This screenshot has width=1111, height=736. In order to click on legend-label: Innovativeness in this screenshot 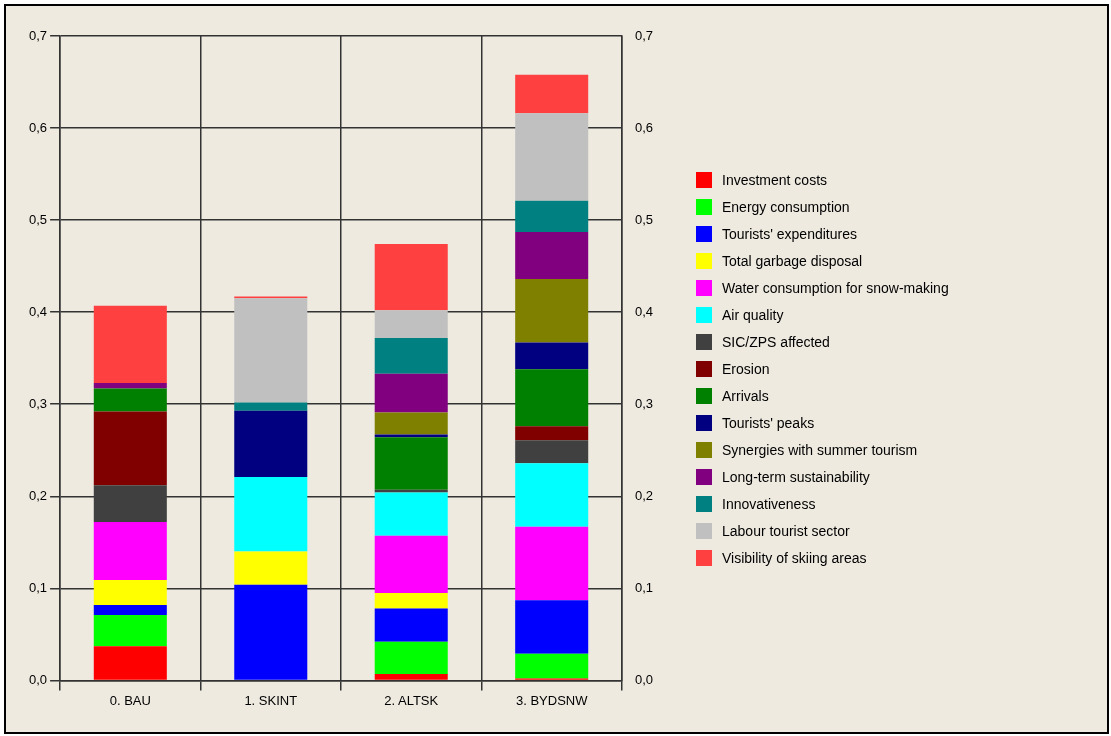, I will do `click(769, 504)`.